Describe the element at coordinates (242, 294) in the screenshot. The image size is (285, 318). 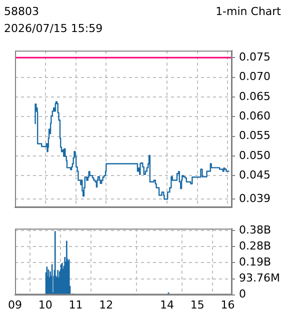
I see `y-tick-label: 0` at that location.